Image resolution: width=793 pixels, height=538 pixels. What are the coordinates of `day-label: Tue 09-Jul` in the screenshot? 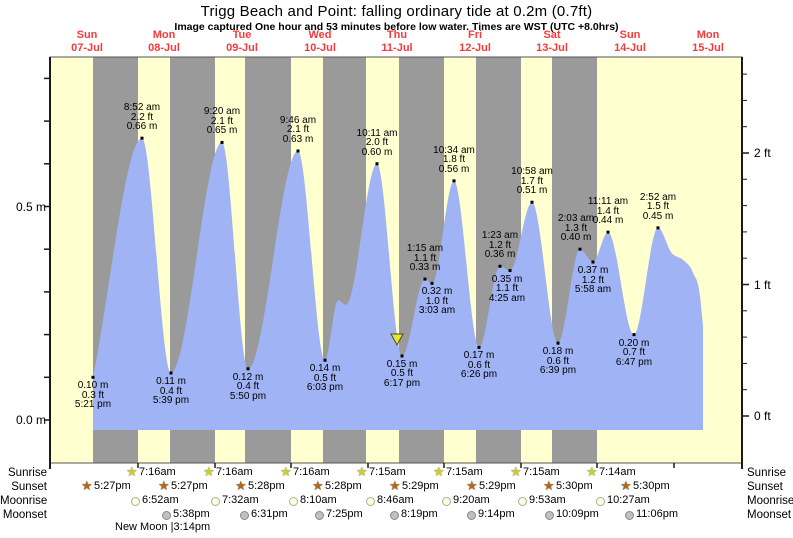 It's located at (242, 41).